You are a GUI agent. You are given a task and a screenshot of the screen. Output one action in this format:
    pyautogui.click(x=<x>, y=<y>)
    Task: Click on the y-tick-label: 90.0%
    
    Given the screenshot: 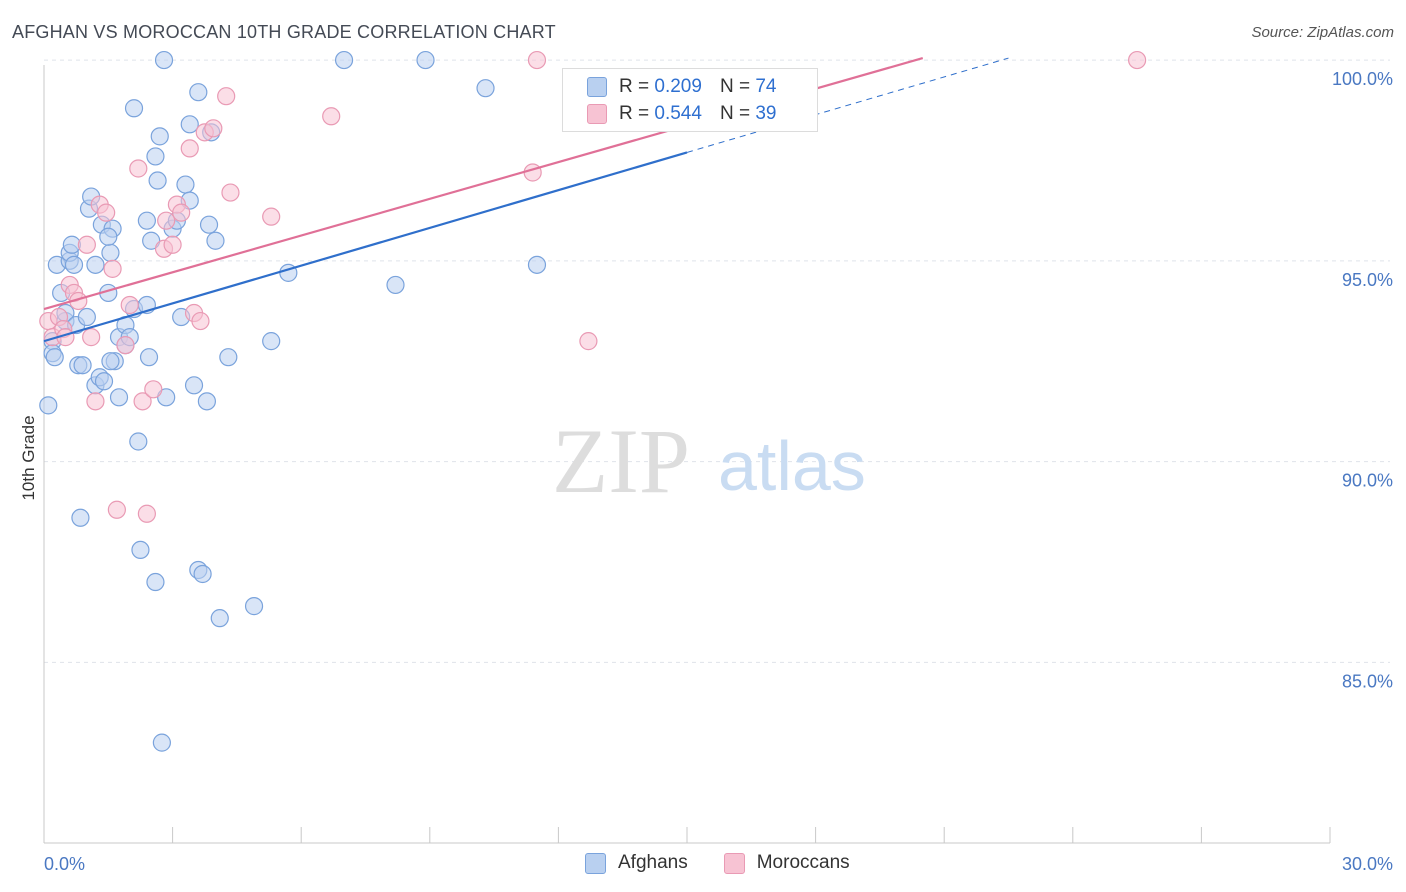 What is the action you would take?
    pyautogui.click(x=1367, y=481)
    